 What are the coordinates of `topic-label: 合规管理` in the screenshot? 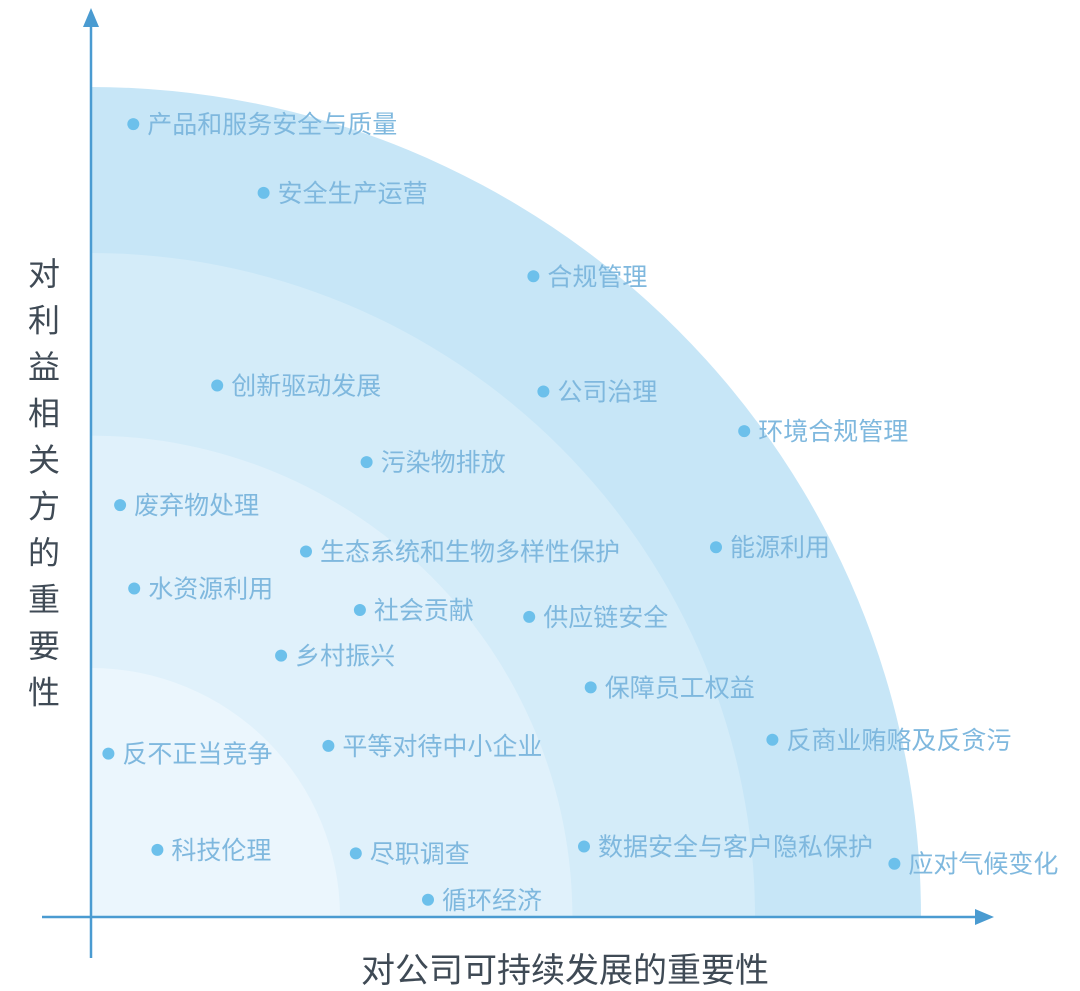 It's located at (597, 276).